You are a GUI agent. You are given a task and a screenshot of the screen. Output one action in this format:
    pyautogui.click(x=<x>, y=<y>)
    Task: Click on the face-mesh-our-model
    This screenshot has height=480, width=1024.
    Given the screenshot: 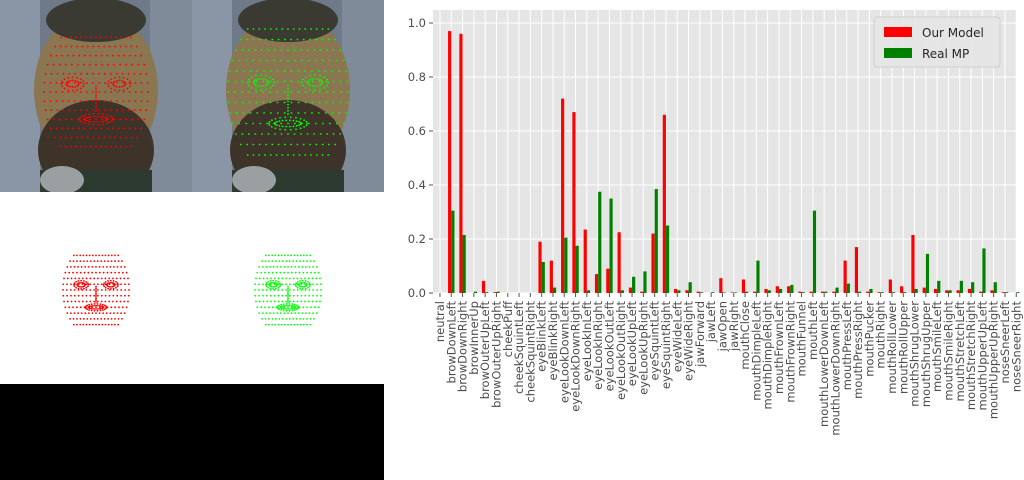 What is the action you would take?
    pyautogui.click(x=96, y=288)
    